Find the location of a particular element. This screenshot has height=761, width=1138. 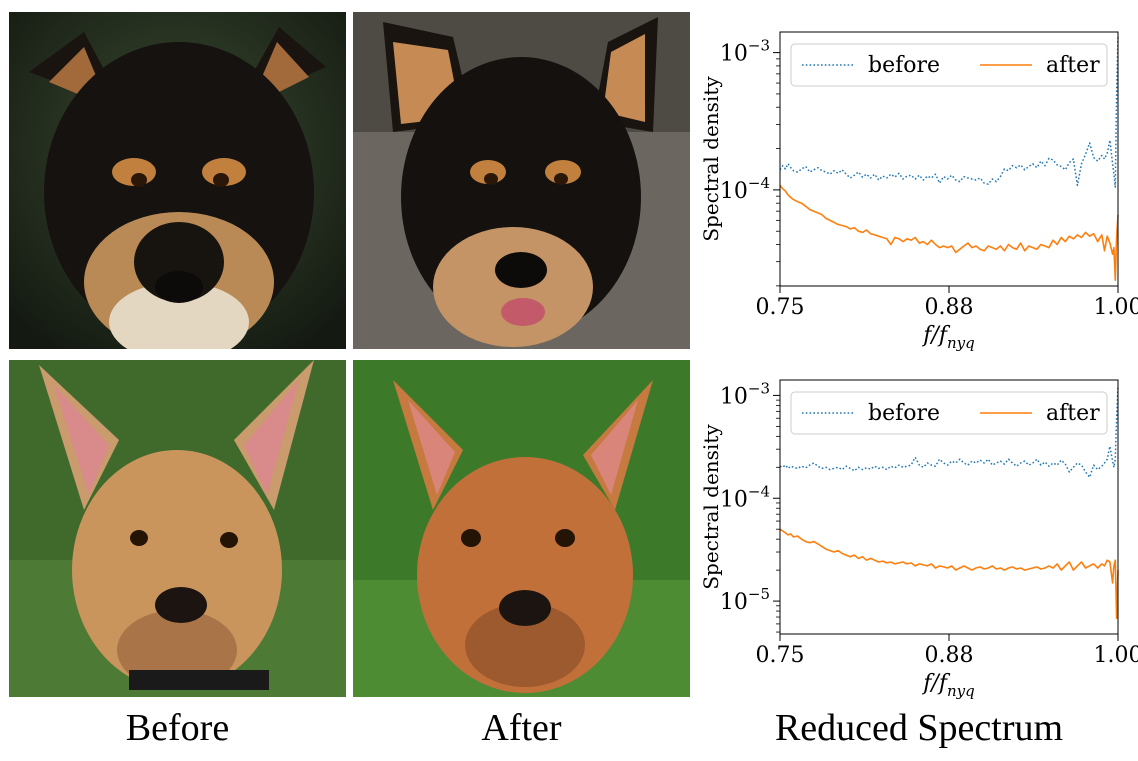

caption-after: After is located at coordinates (521, 728).